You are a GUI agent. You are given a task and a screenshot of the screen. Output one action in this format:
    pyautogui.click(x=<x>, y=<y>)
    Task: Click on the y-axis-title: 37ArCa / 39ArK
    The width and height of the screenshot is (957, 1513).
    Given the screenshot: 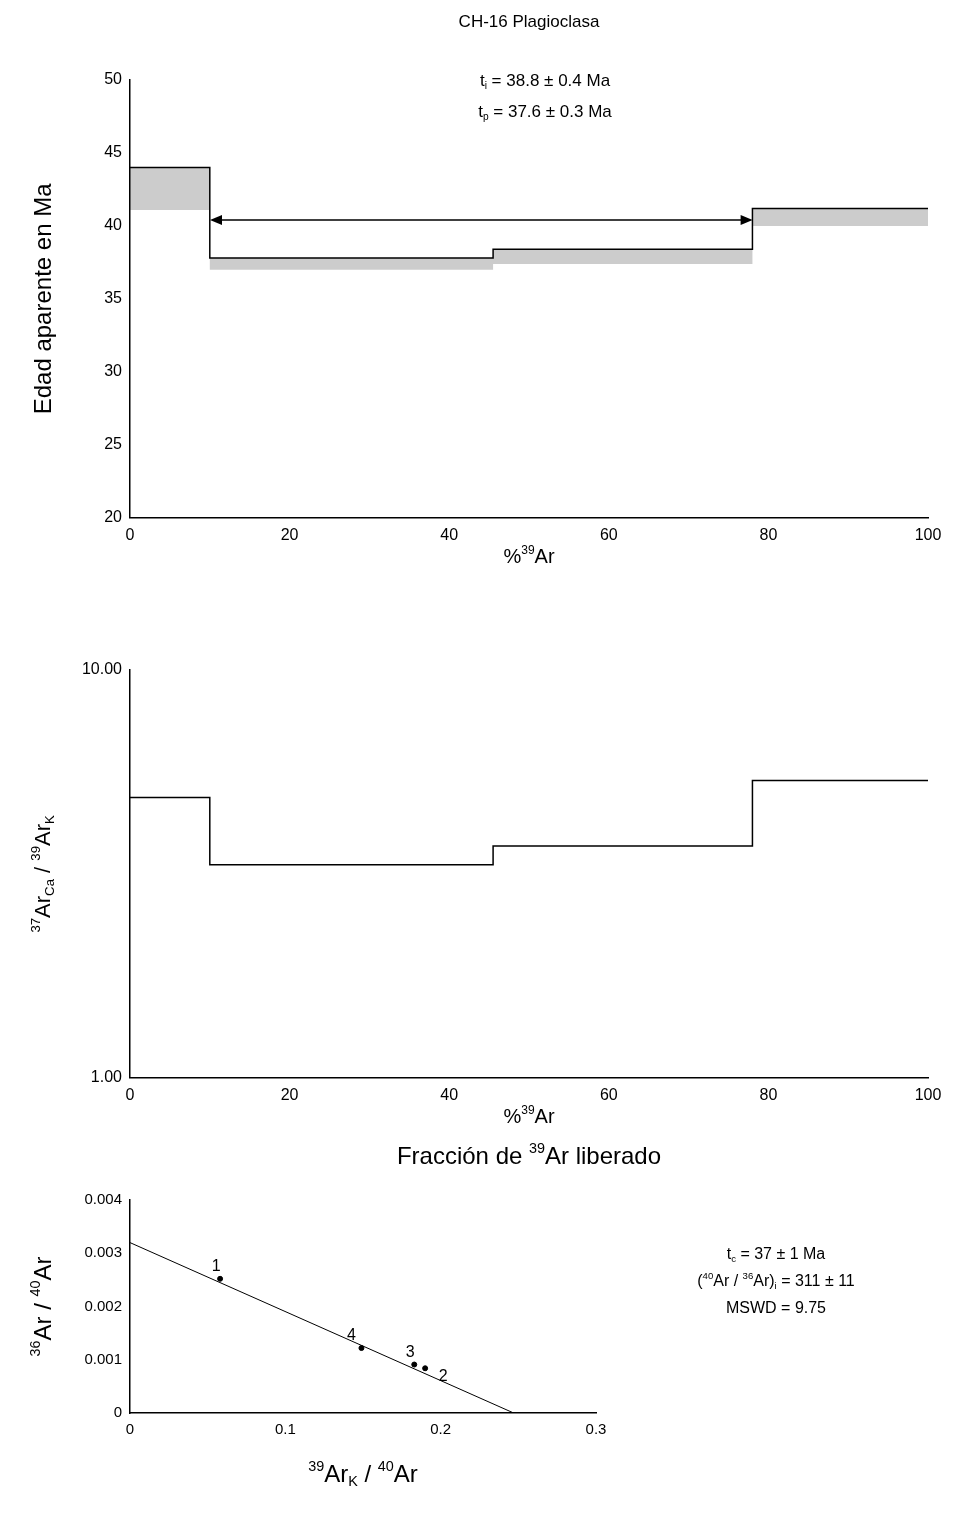 What is the action you would take?
    pyautogui.click(x=42, y=874)
    